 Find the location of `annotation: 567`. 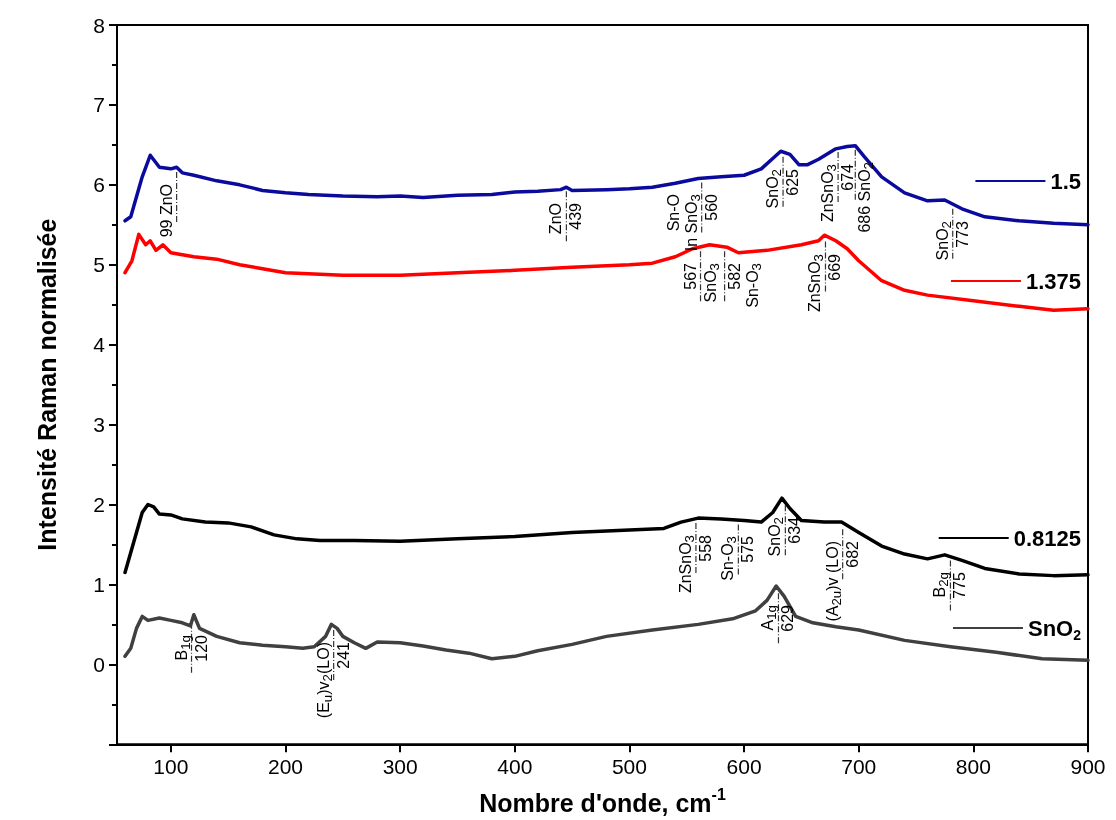

annotation: 567 is located at coordinates (690, 276).